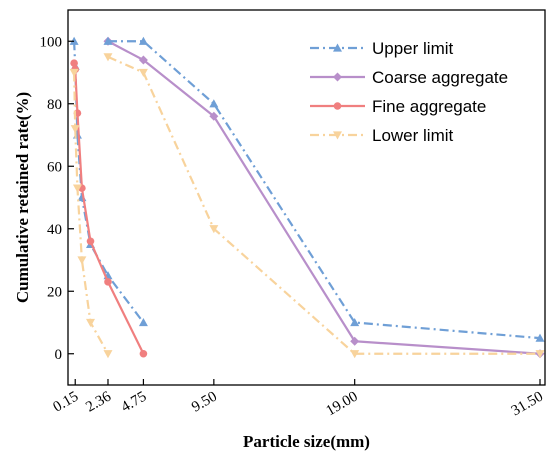  I want to click on y-tick-label: 40, so click(54, 230).